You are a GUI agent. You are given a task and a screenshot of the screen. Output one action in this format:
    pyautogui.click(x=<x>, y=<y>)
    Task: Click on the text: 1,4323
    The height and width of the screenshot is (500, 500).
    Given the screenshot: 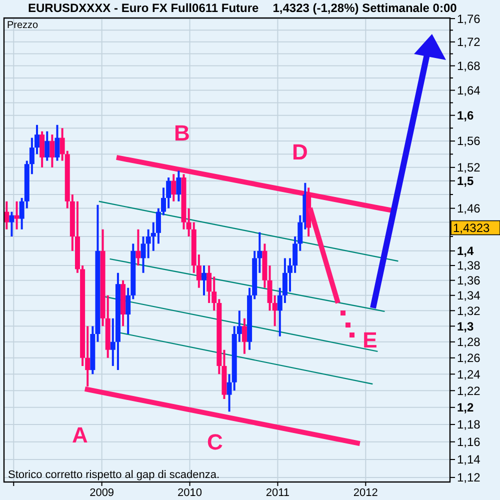 What is the action you would take?
    pyautogui.click(x=471, y=228)
    